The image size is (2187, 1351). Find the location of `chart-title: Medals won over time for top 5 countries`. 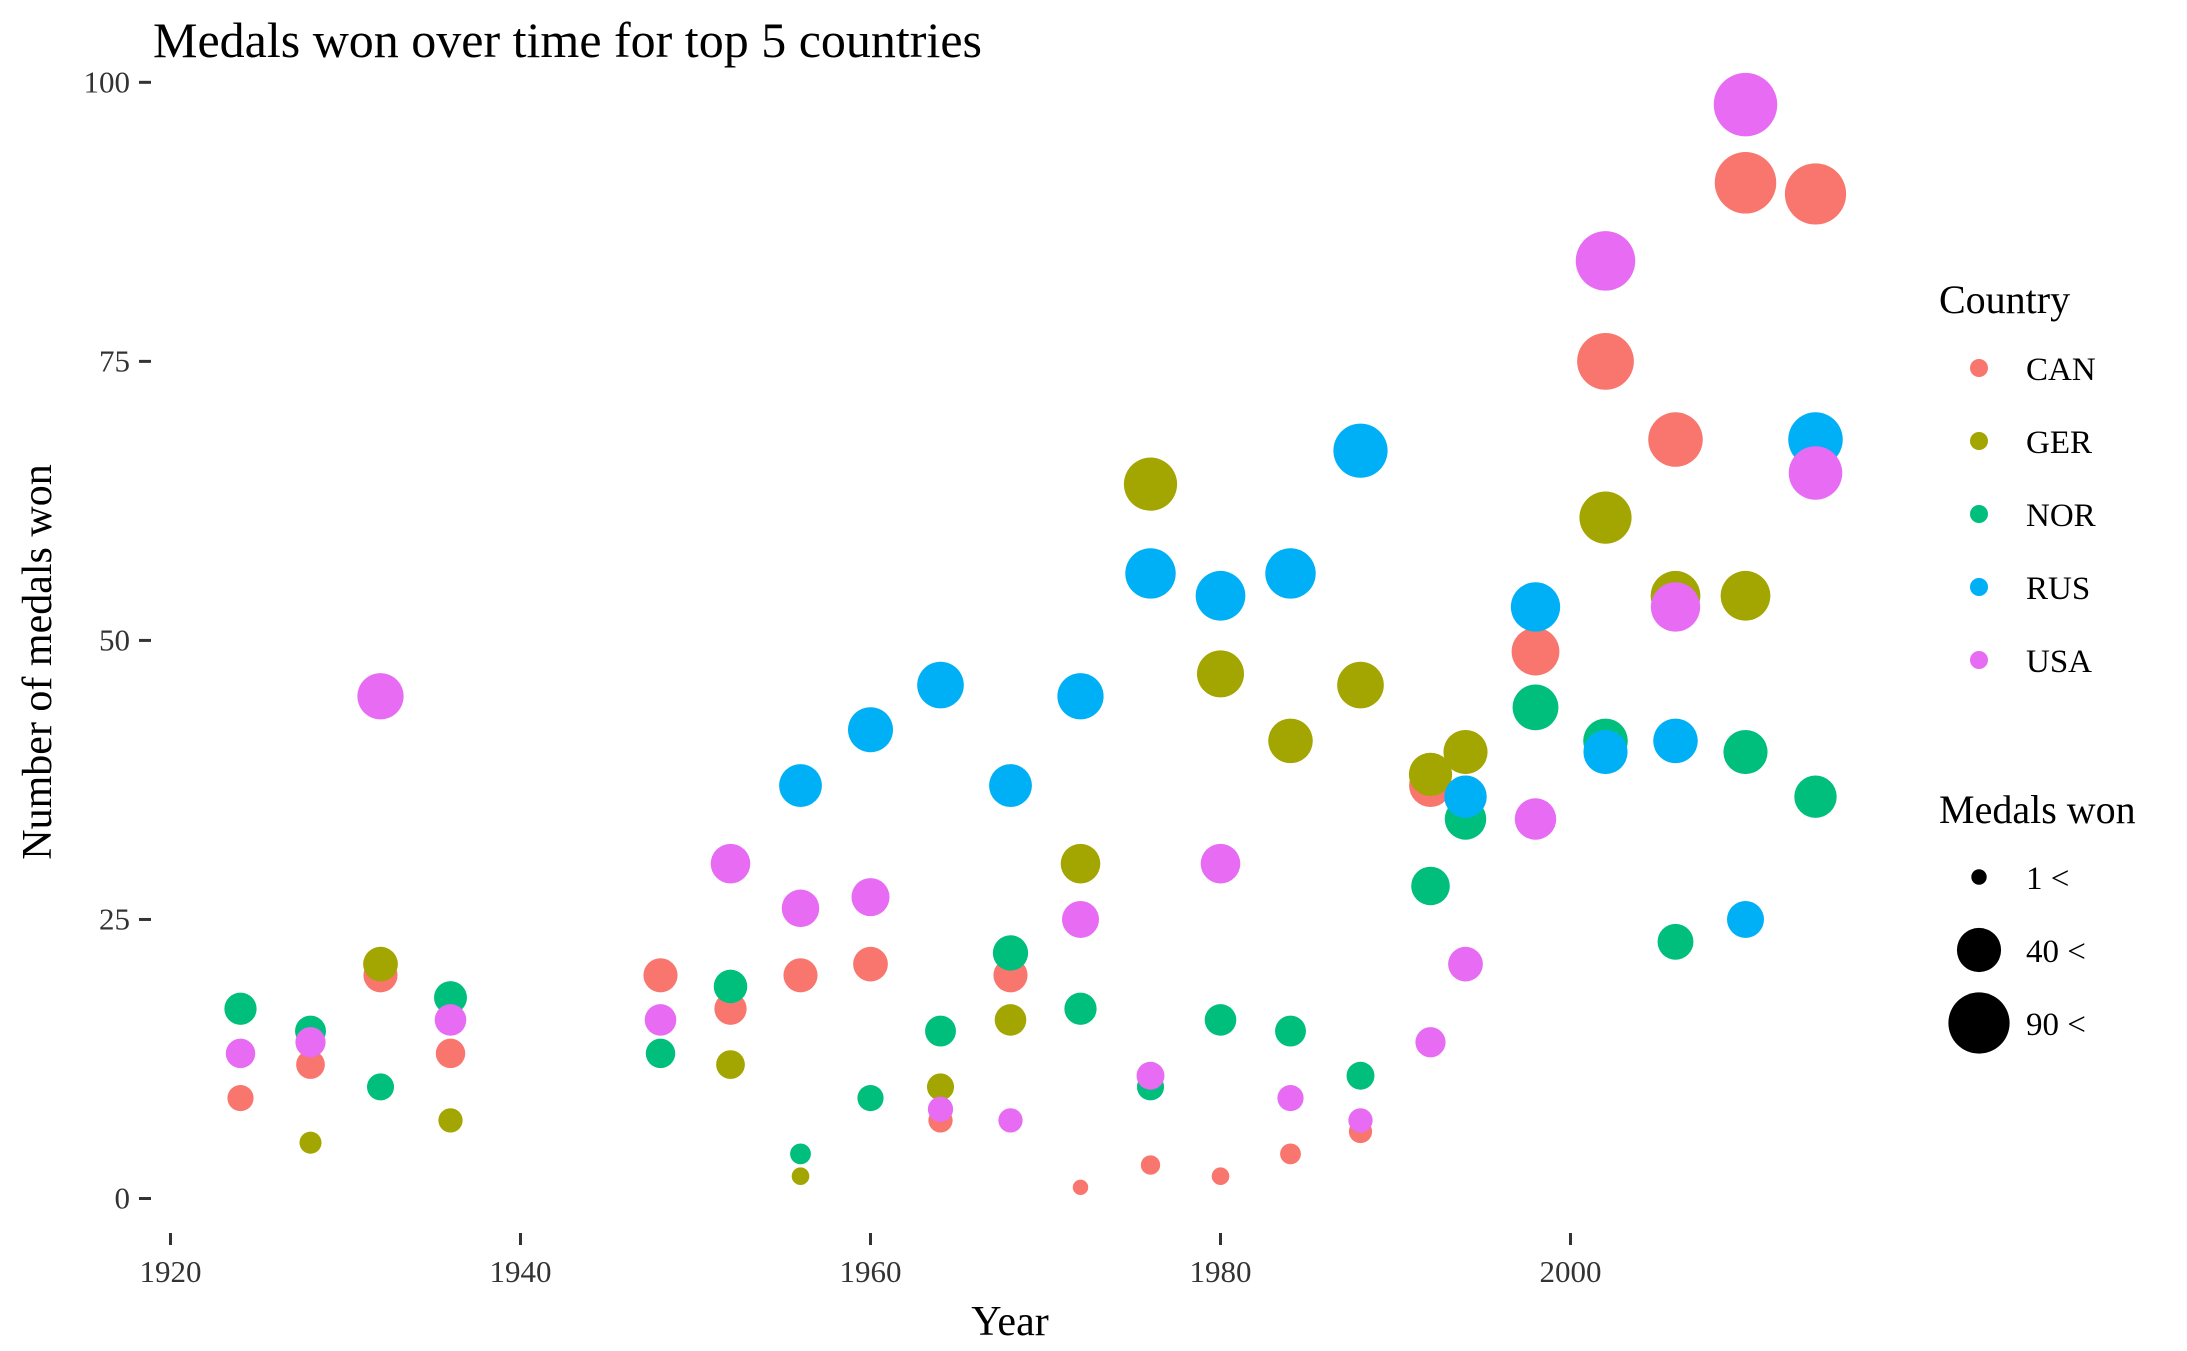

chart-title: Medals won over time for top 5 countries is located at coordinates (567, 40).